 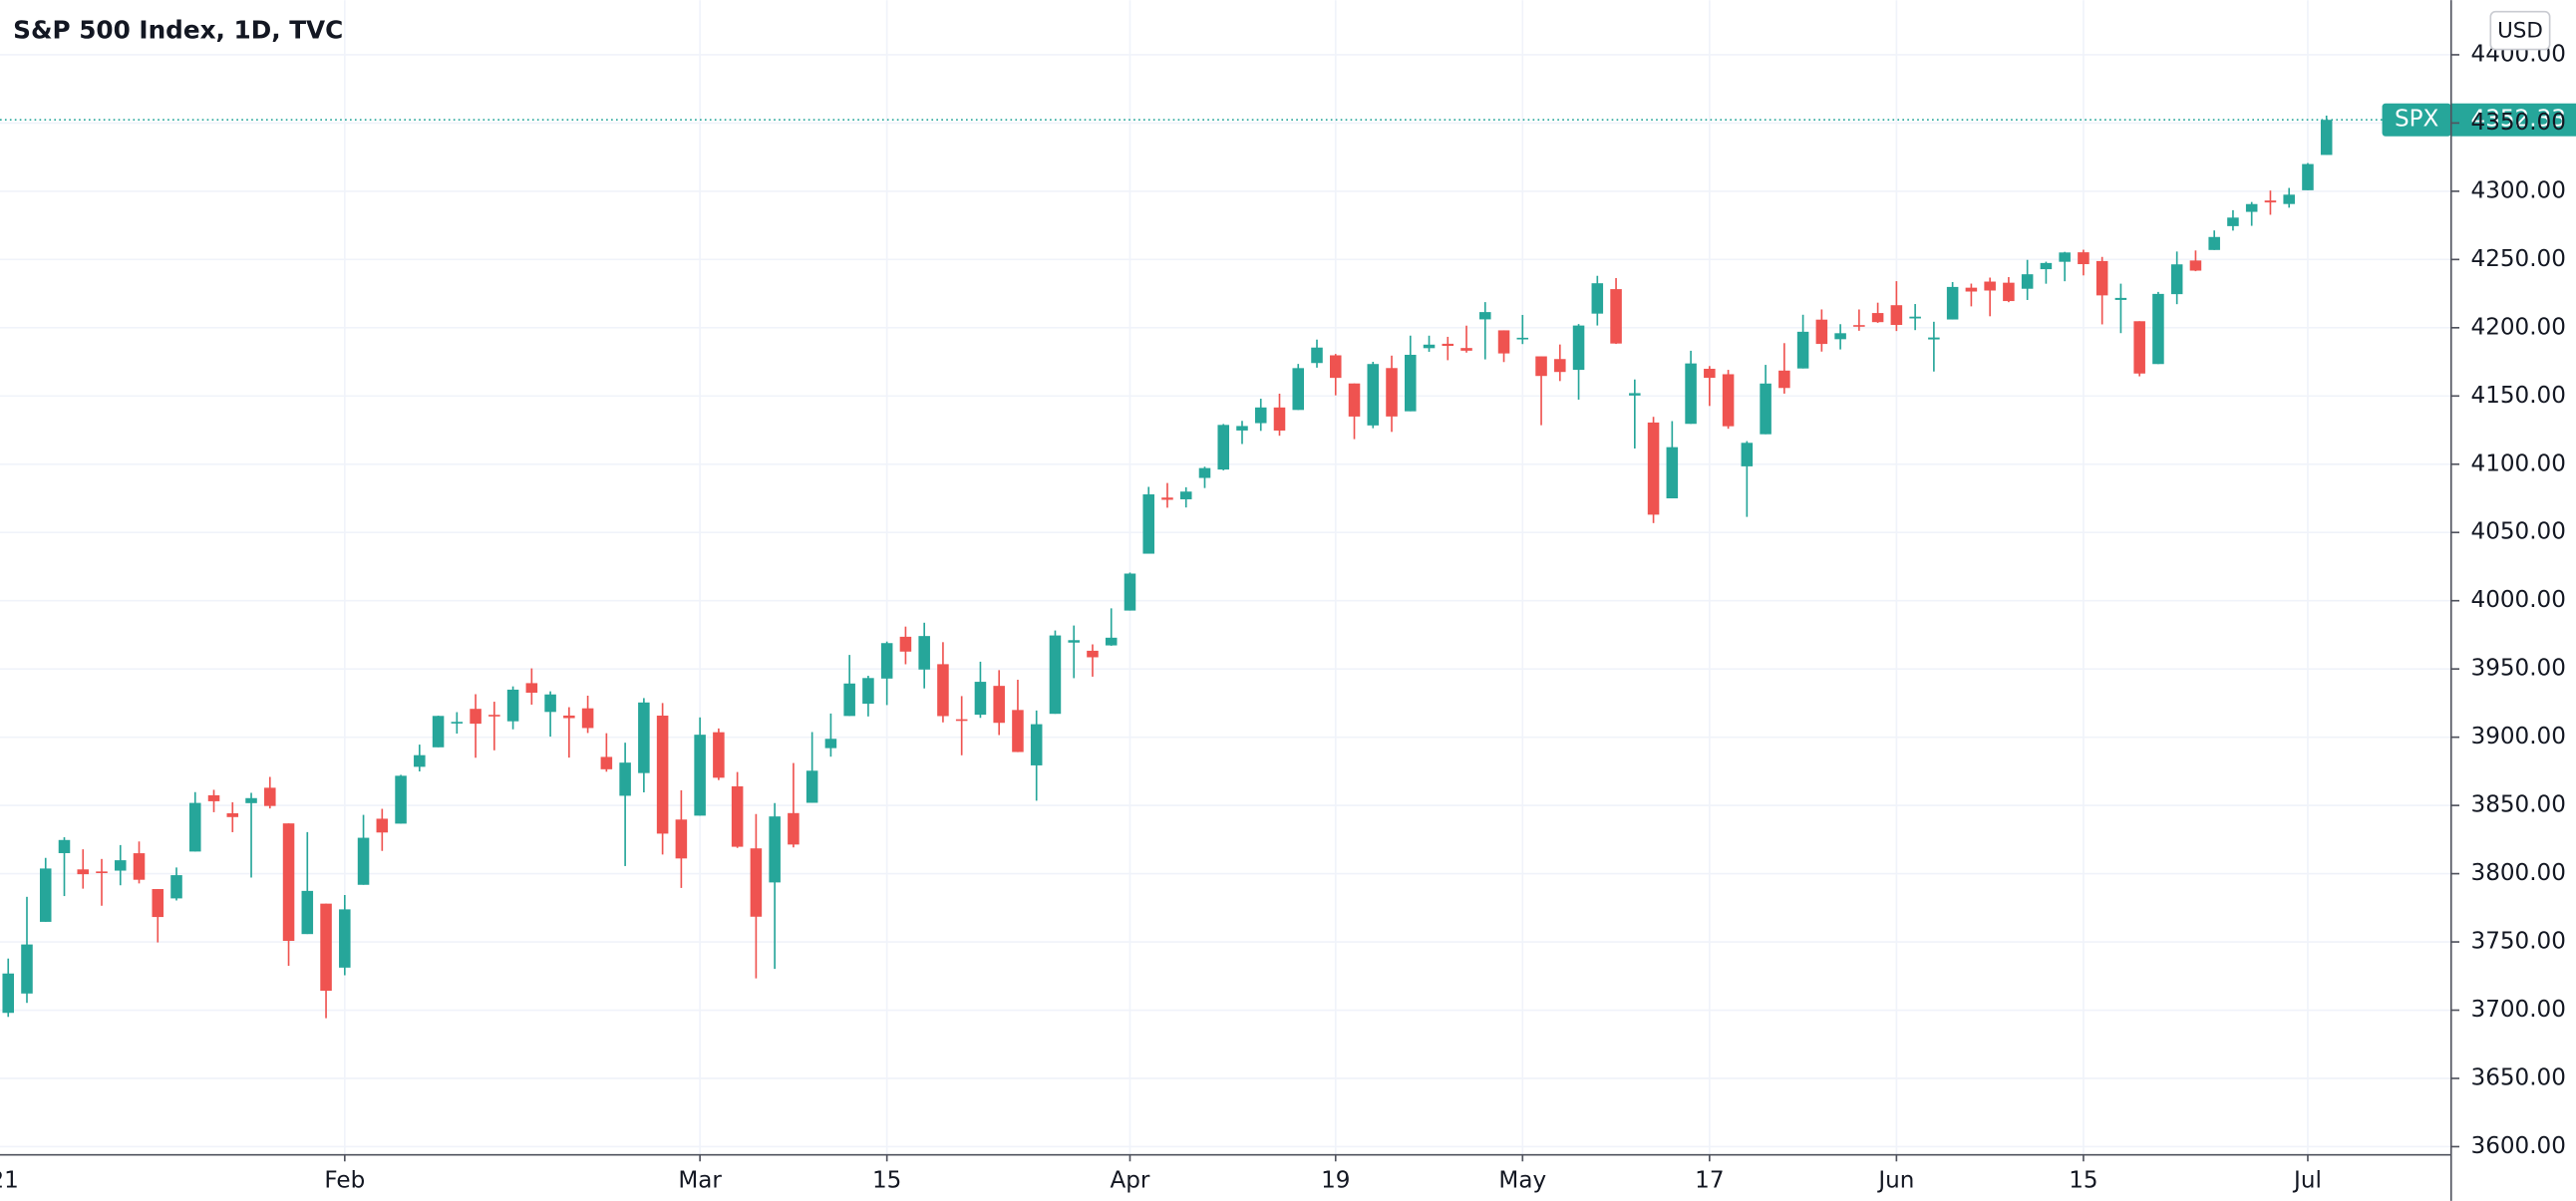 I want to click on symbol-tag, so click(x=2416, y=120).